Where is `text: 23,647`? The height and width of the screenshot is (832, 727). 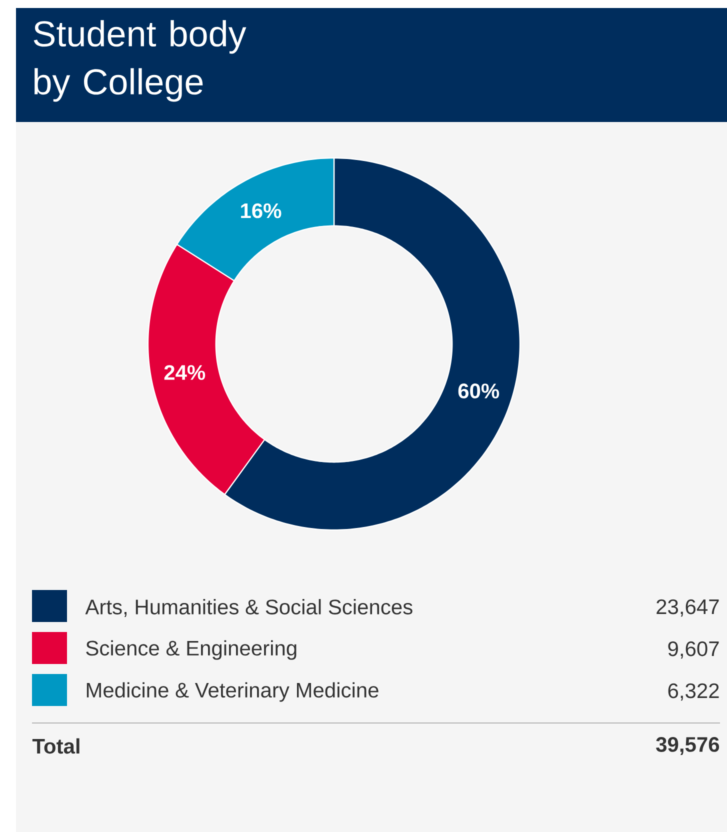 text: 23,647 is located at coordinates (687, 608).